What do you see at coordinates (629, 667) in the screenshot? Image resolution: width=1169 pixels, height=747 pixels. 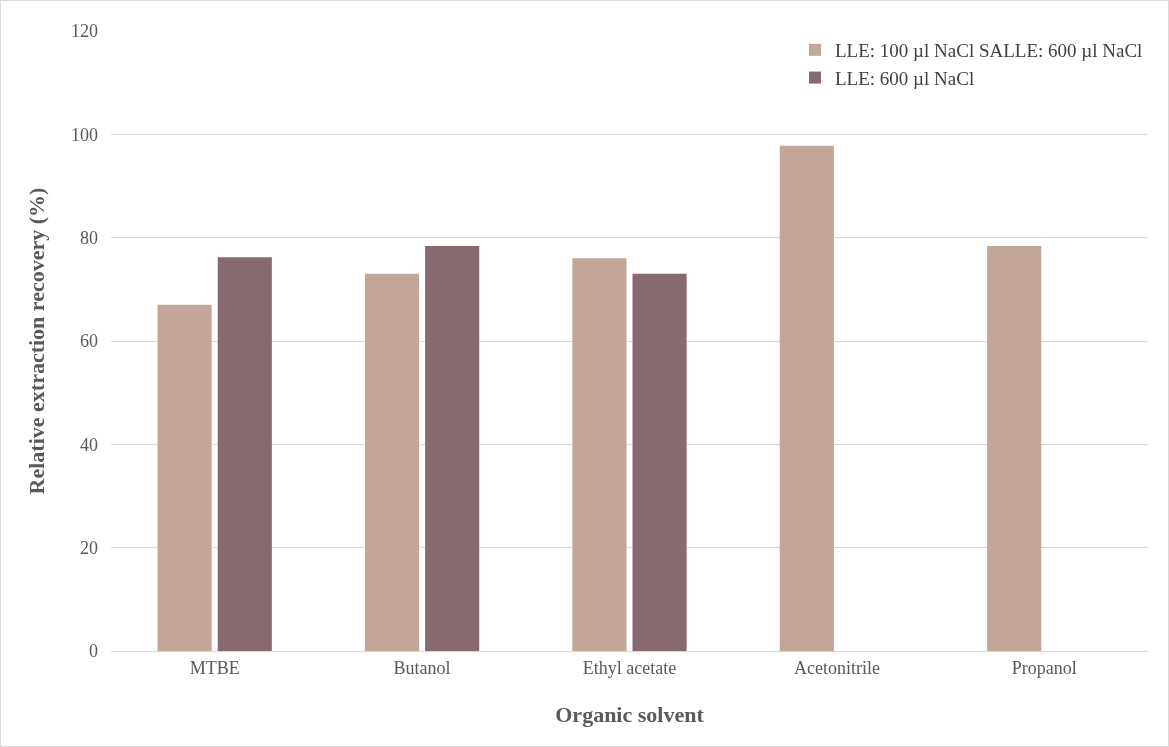 I see `x-tick-label: Ethyl acetate` at bounding box center [629, 667].